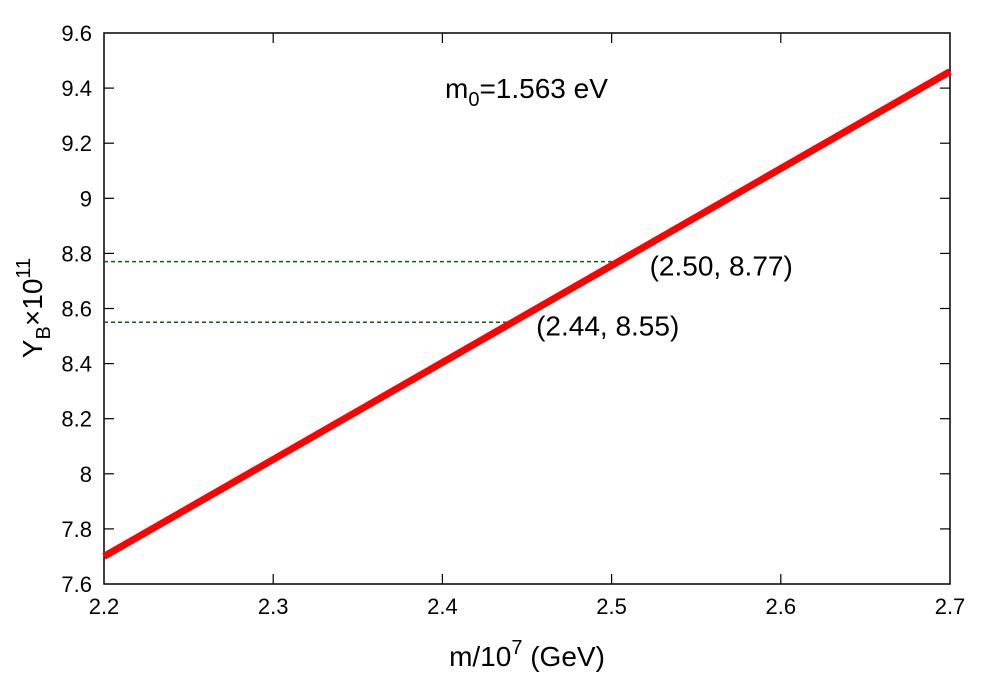 Image resolution: width=1000 pixels, height=700 pixels. Describe the element at coordinates (86, 474) in the screenshot. I see `y-tick-label: 8` at that location.